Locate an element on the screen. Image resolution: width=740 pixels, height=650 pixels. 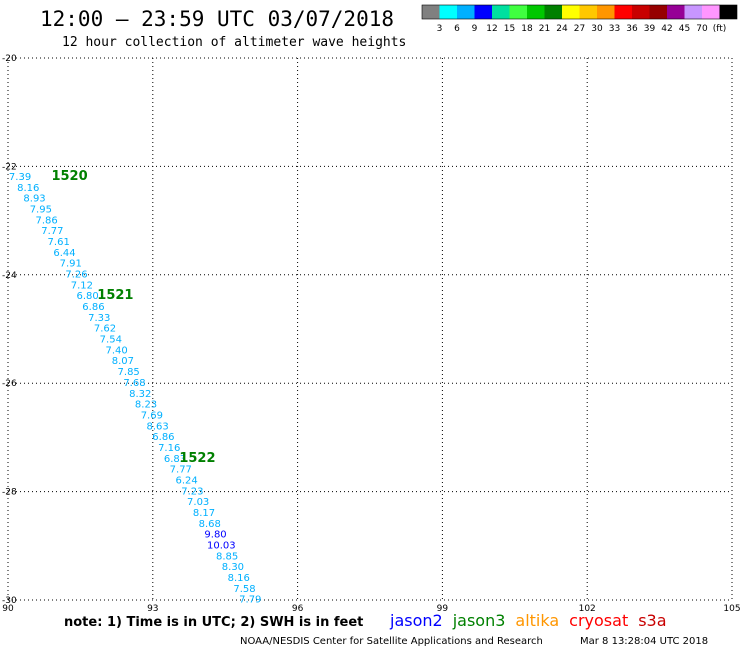
x-tick-label: 99 is located at coordinates (443, 609).